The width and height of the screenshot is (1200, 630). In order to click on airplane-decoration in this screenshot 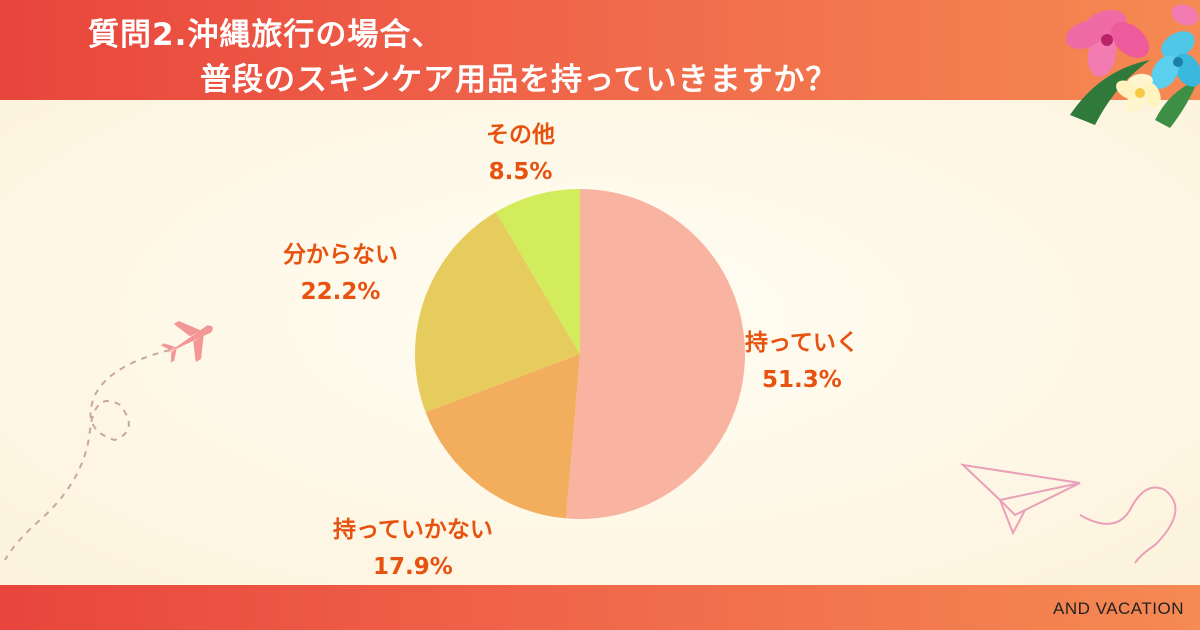, I will do `click(108, 440)`.